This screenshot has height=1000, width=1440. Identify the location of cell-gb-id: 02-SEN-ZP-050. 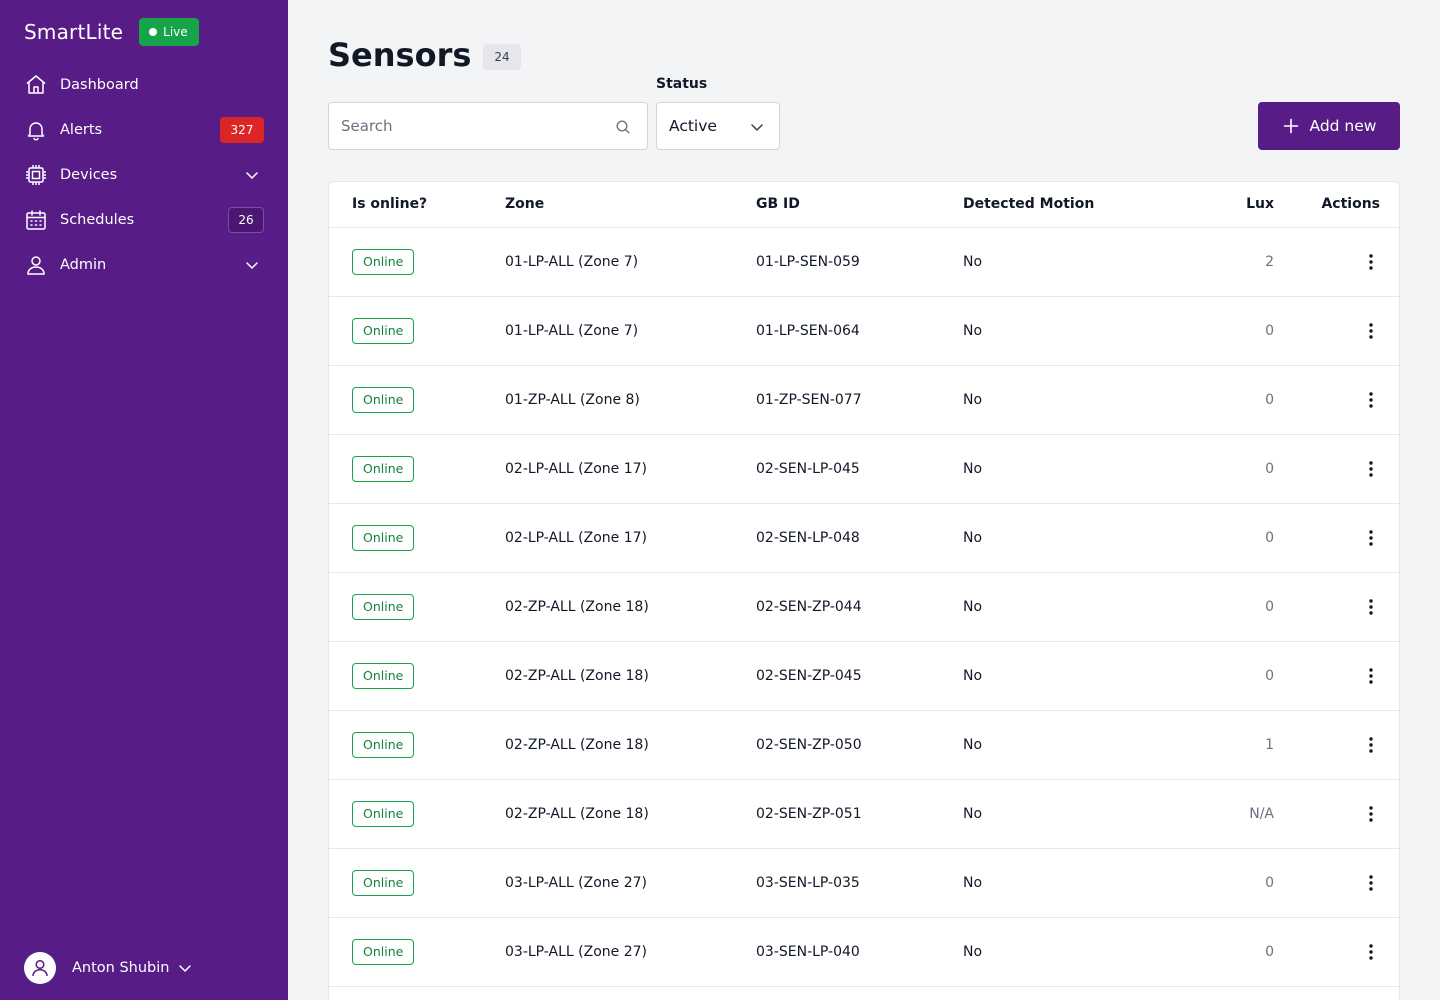
(859, 745).